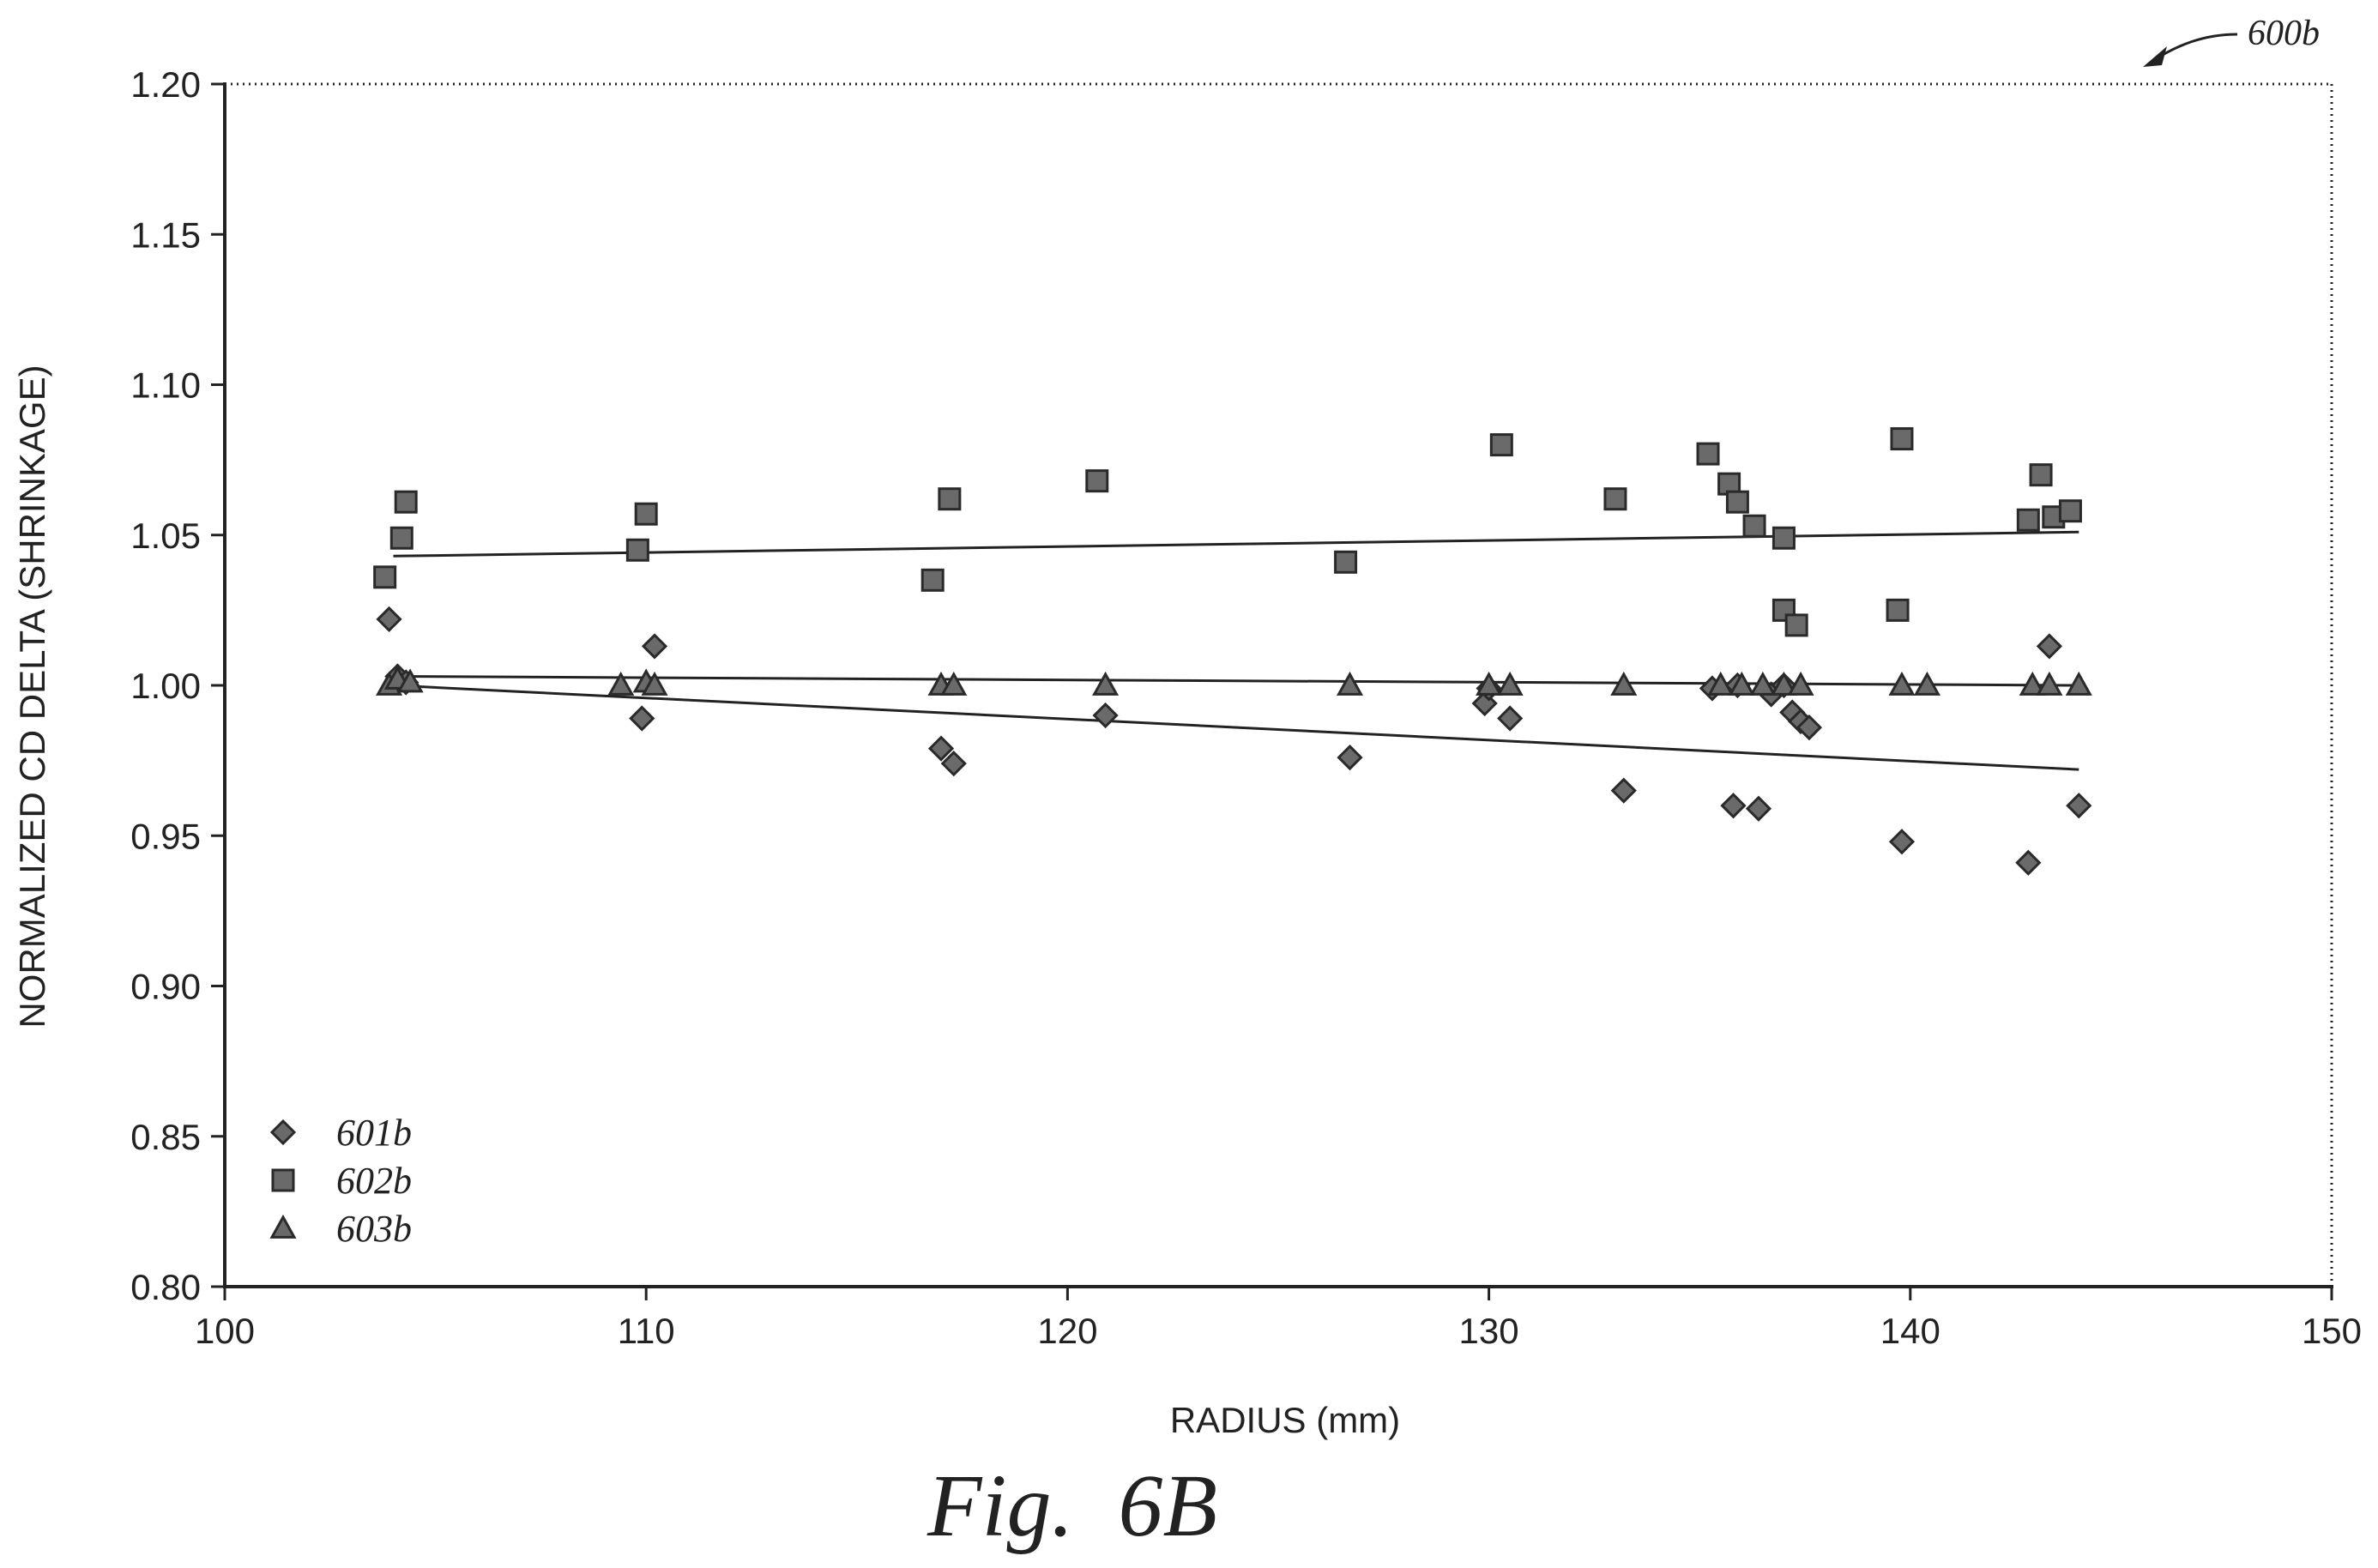  Describe the element at coordinates (165, 1137) in the screenshot. I see `y-tick-label: 0.85` at that location.